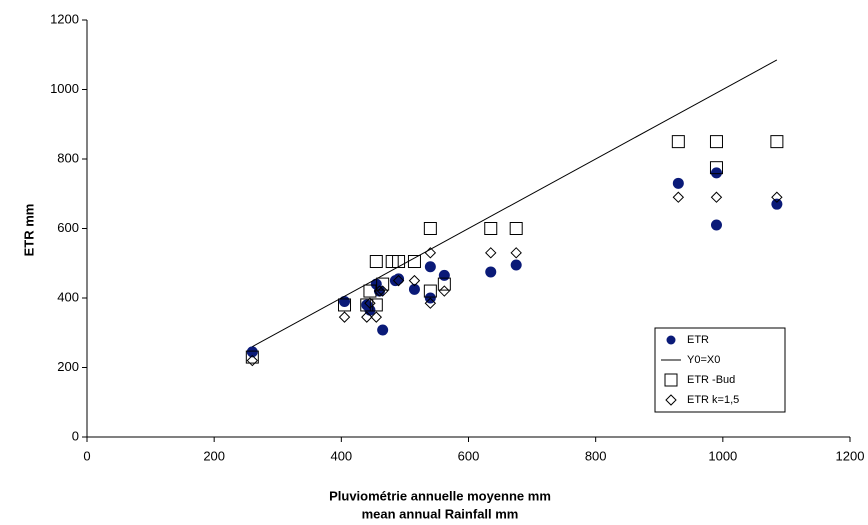  I want to click on legend-label: ETR k=1,5, so click(713, 400).